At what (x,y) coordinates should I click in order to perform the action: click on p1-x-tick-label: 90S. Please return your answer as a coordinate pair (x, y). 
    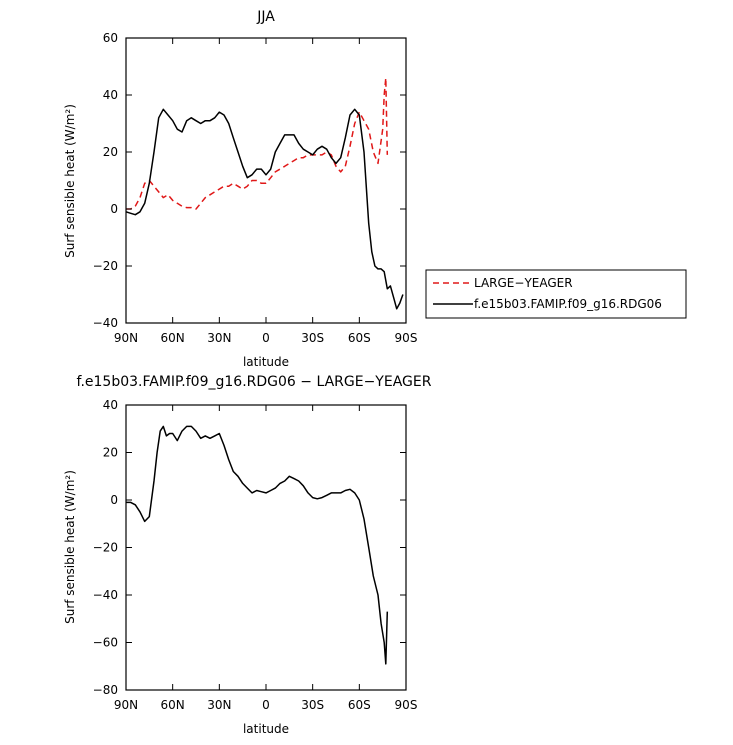
    Looking at the image, I should click on (406, 338).